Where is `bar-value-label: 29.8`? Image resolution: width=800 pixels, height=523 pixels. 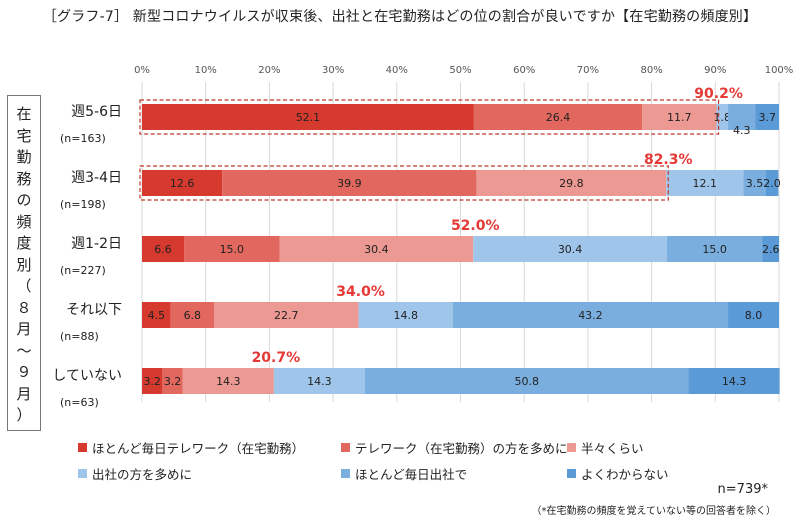
bar-value-label: 29.8 is located at coordinates (571, 183).